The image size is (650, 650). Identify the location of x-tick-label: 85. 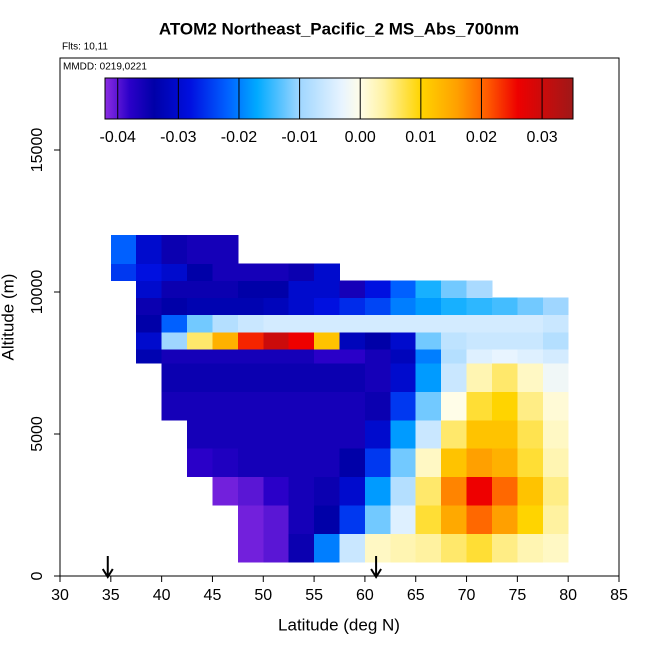
(619, 595).